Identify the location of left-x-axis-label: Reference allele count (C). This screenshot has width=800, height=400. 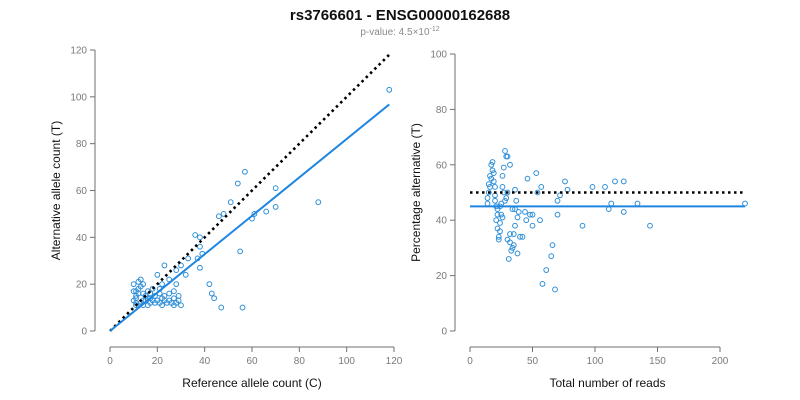
(251, 383).